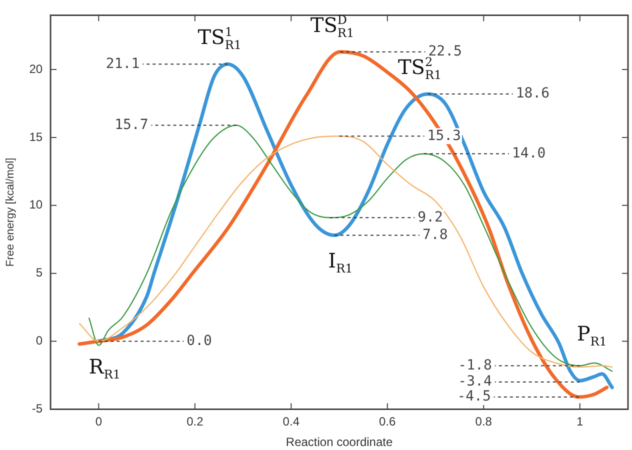 This screenshot has height=450, width=632. Describe the element at coordinates (529, 153) in the screenshot. I see `annotation: 14.0` at that location.